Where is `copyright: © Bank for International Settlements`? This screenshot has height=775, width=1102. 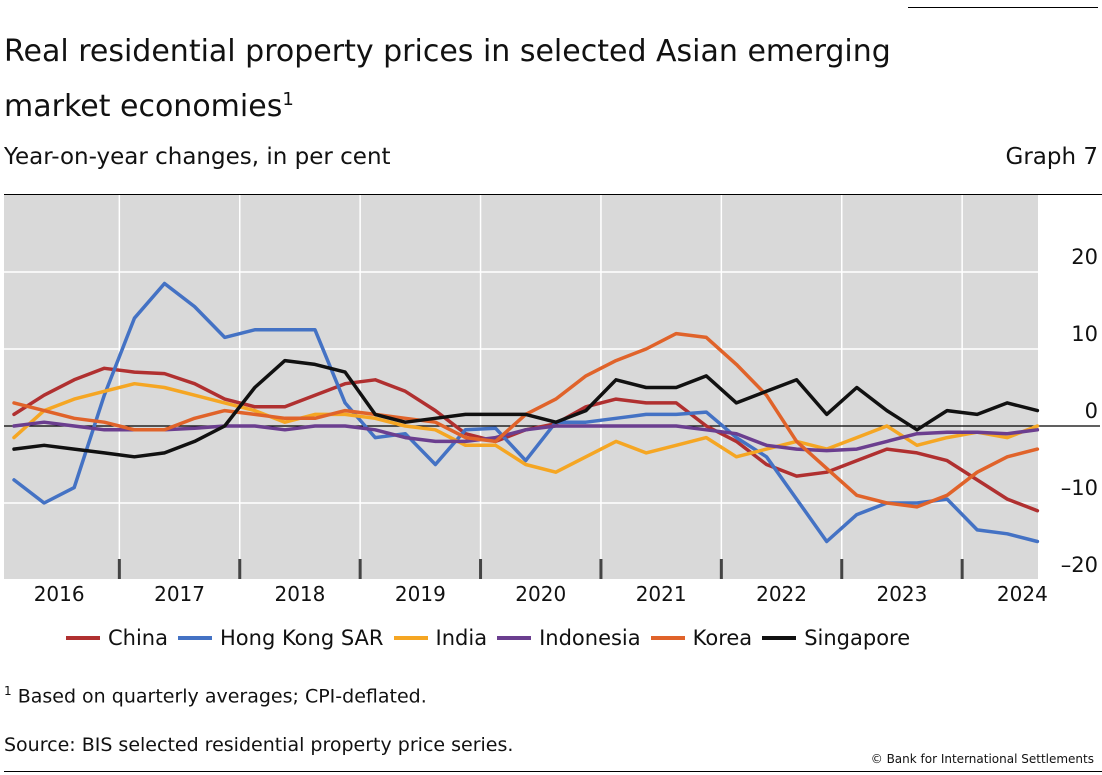
copyright: © Bank for International Settlements is located at coordinates (982, 759).